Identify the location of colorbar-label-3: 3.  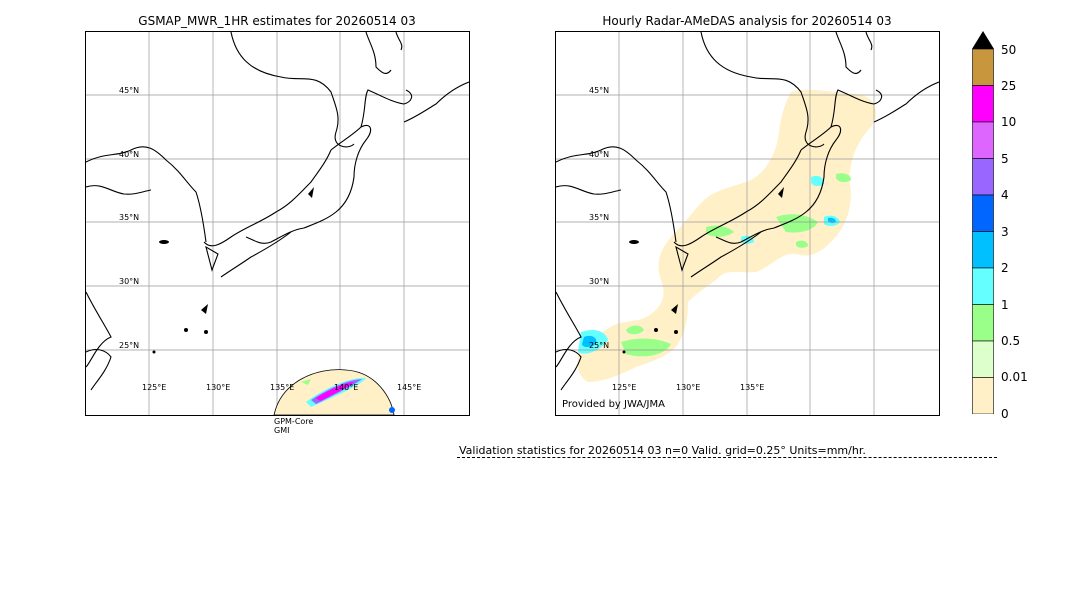
(1005, 232).